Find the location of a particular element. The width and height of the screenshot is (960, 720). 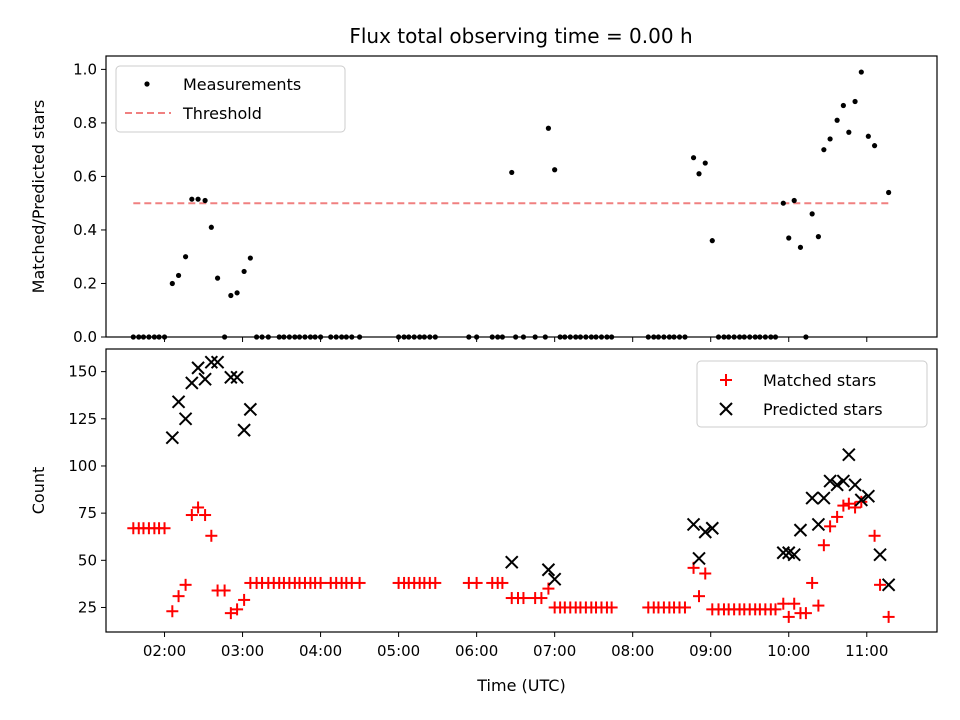

x-tick-label: 09:00 is located at coordinates (710, 651).